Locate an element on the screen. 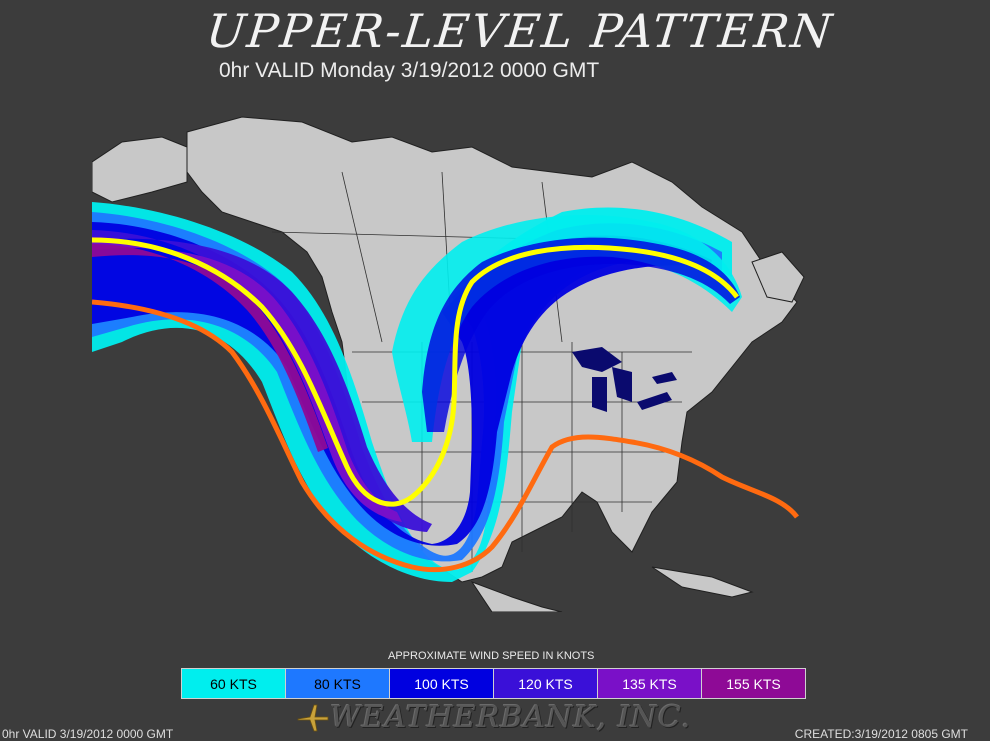 The image size is (990, 741). legend-swatch-80: 80 KTS is located at coordinates (338, 683).